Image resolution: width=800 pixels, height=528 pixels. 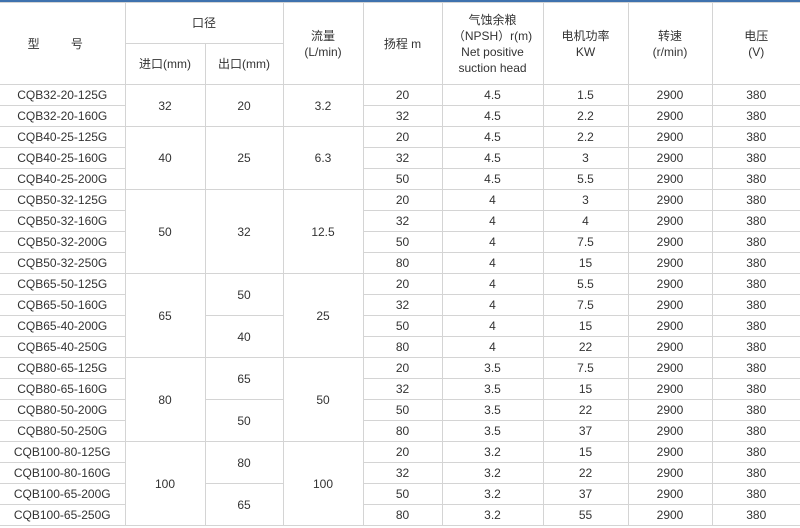 What do you see at coordinates (670, 43) in the screenshot?
I see `header-speed: 转速 (r/min)` at bounding box center [670, 43].